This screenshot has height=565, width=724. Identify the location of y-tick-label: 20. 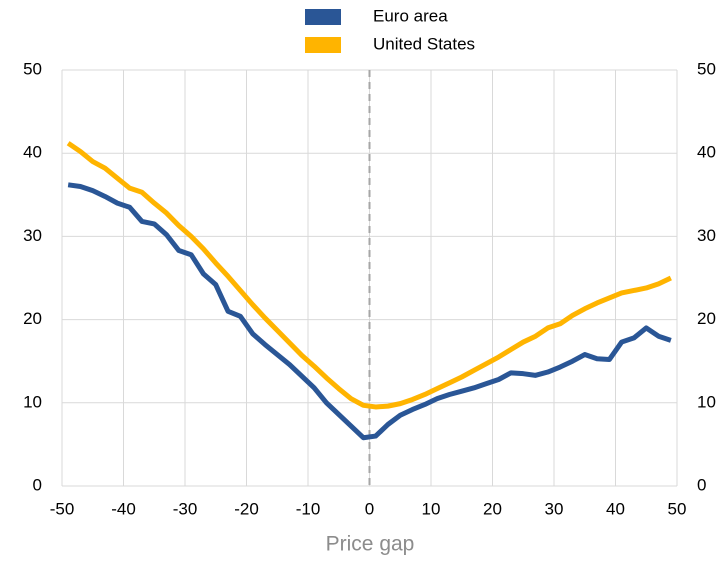
(32, 318).